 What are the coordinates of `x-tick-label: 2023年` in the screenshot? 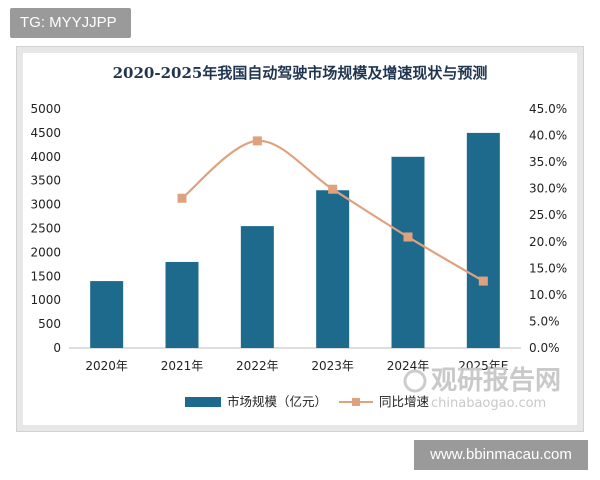 It's located at (332, 366).